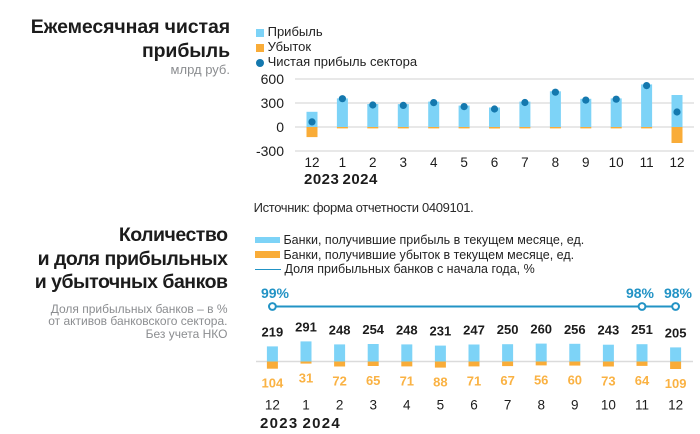  I want to click on svg-text: 600, so click(273, 79).